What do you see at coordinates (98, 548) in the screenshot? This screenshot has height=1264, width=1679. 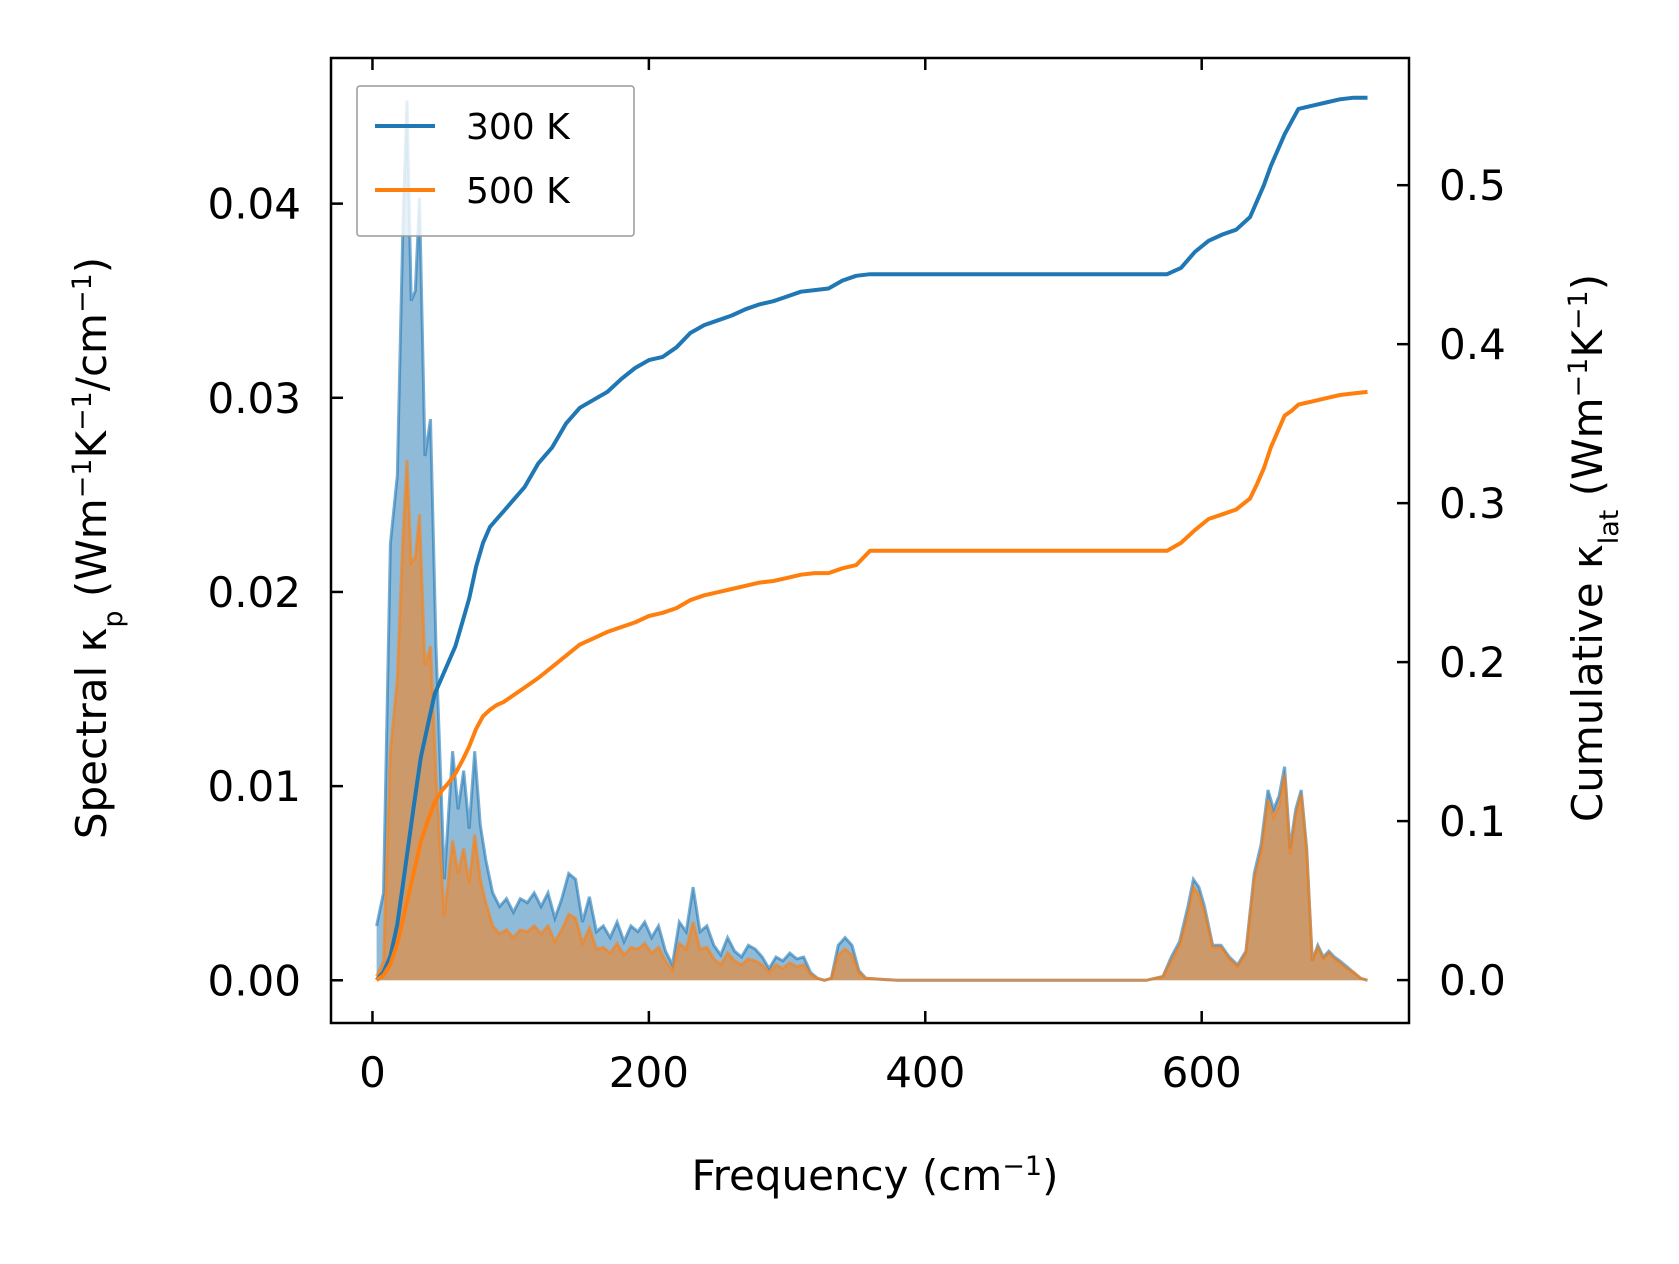 I see `left-y-axis-title: Spectral κp (Wm−1K−1/cm−1)` at bounding box center [98, 548].